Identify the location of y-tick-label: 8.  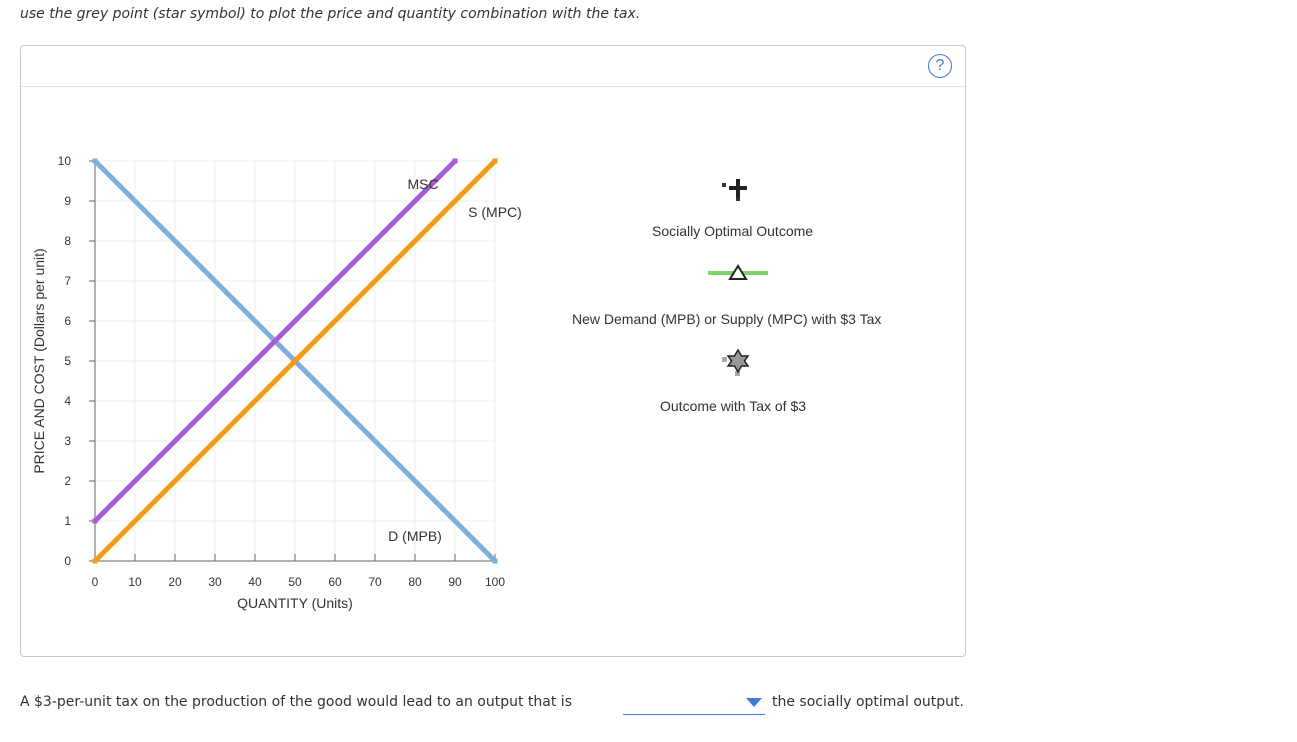
(67, 241).